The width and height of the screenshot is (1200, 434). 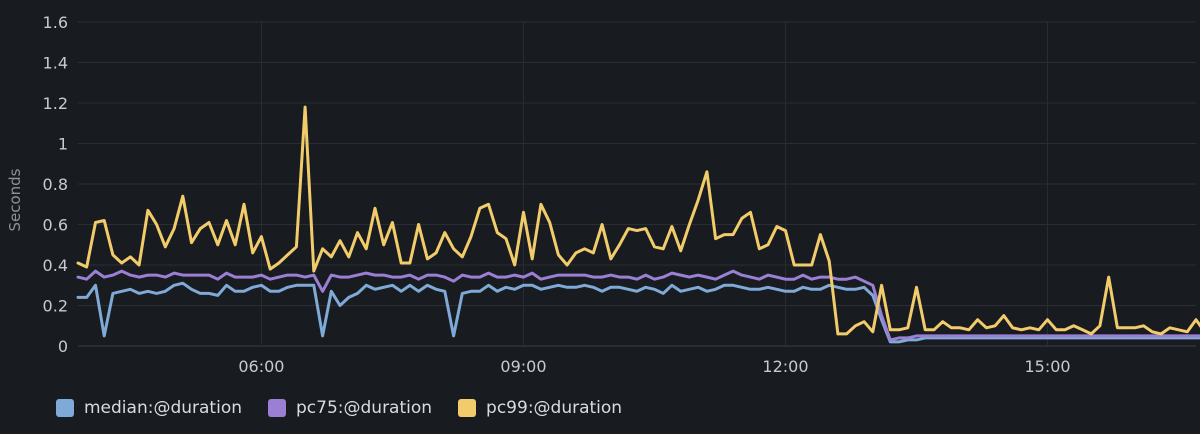 I want to click on x-tick-label: 06:00, so click(x=261, y=366).